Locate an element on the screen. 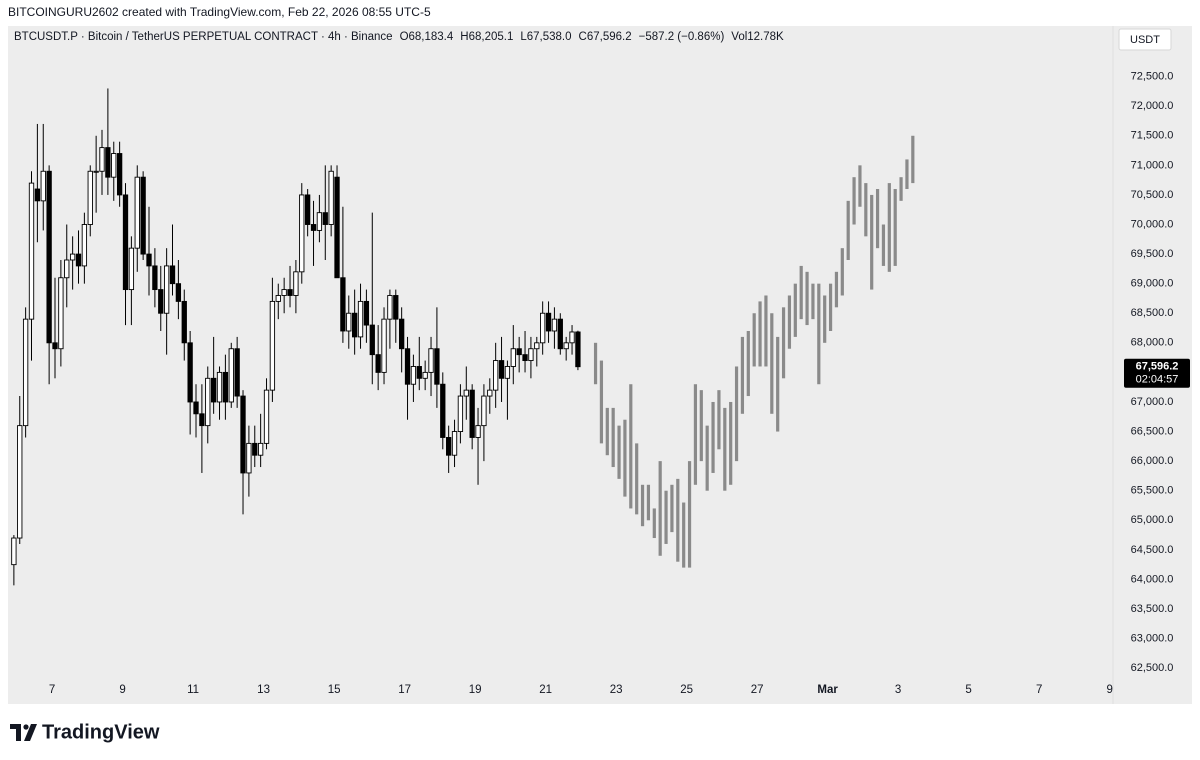 This screenshot has height=760, width=1200. y-tick-label: 69,000.0 is located at coordinates (1152, 284).